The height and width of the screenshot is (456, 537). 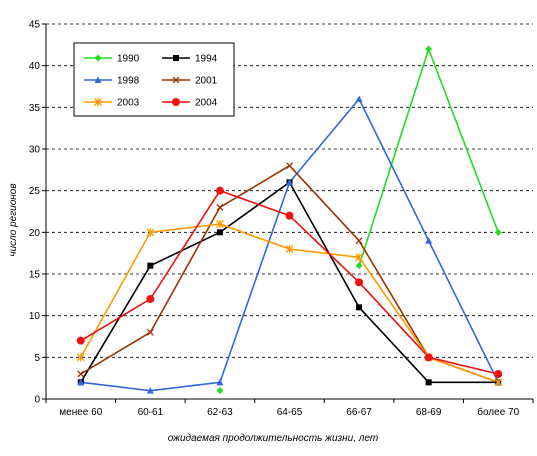 What do you see at coordinates (154, 79) in the screenshot?
I see `legend: 1990 1994 1998 2001 2003 2004` at bounding box center [154, 79].